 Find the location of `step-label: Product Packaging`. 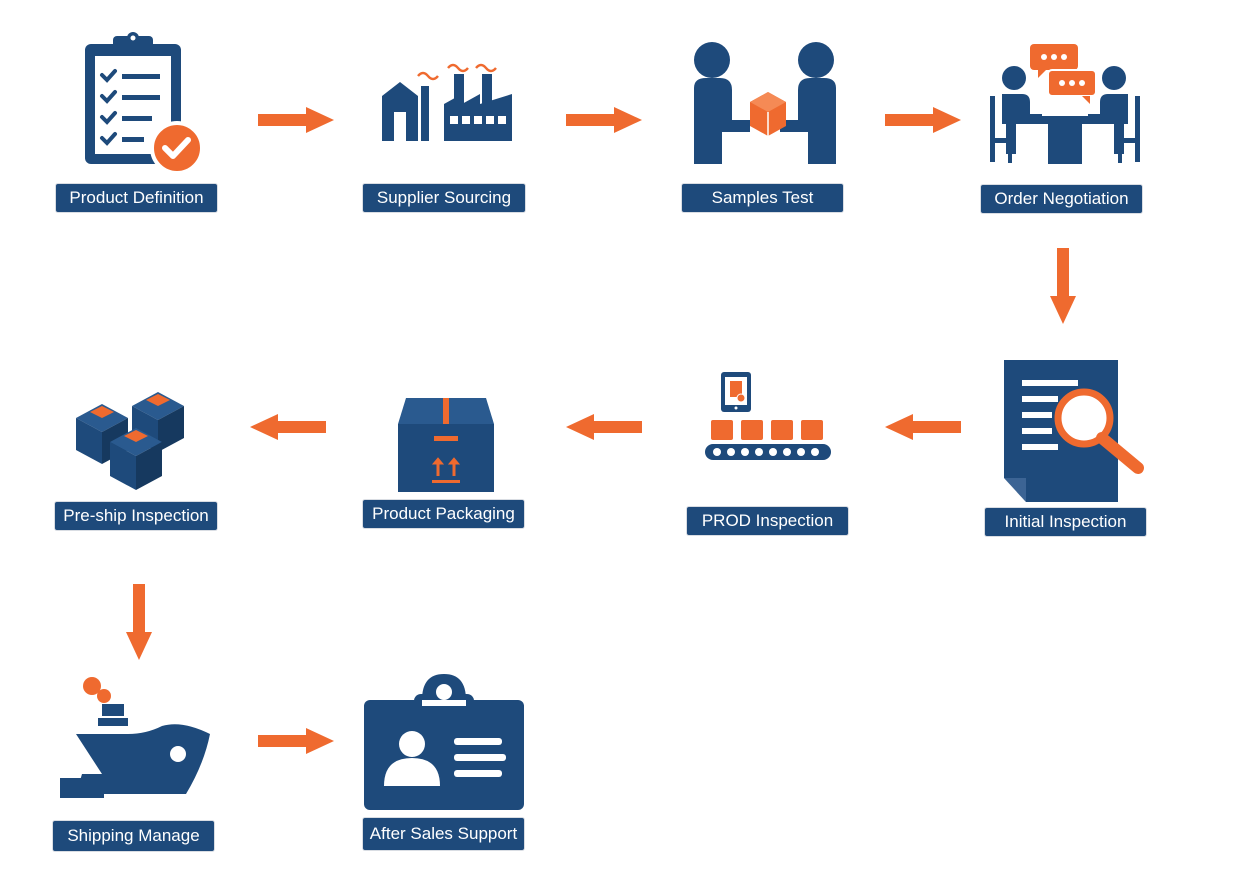

step-label: Product Packaging is located at coordinates (443, 514).